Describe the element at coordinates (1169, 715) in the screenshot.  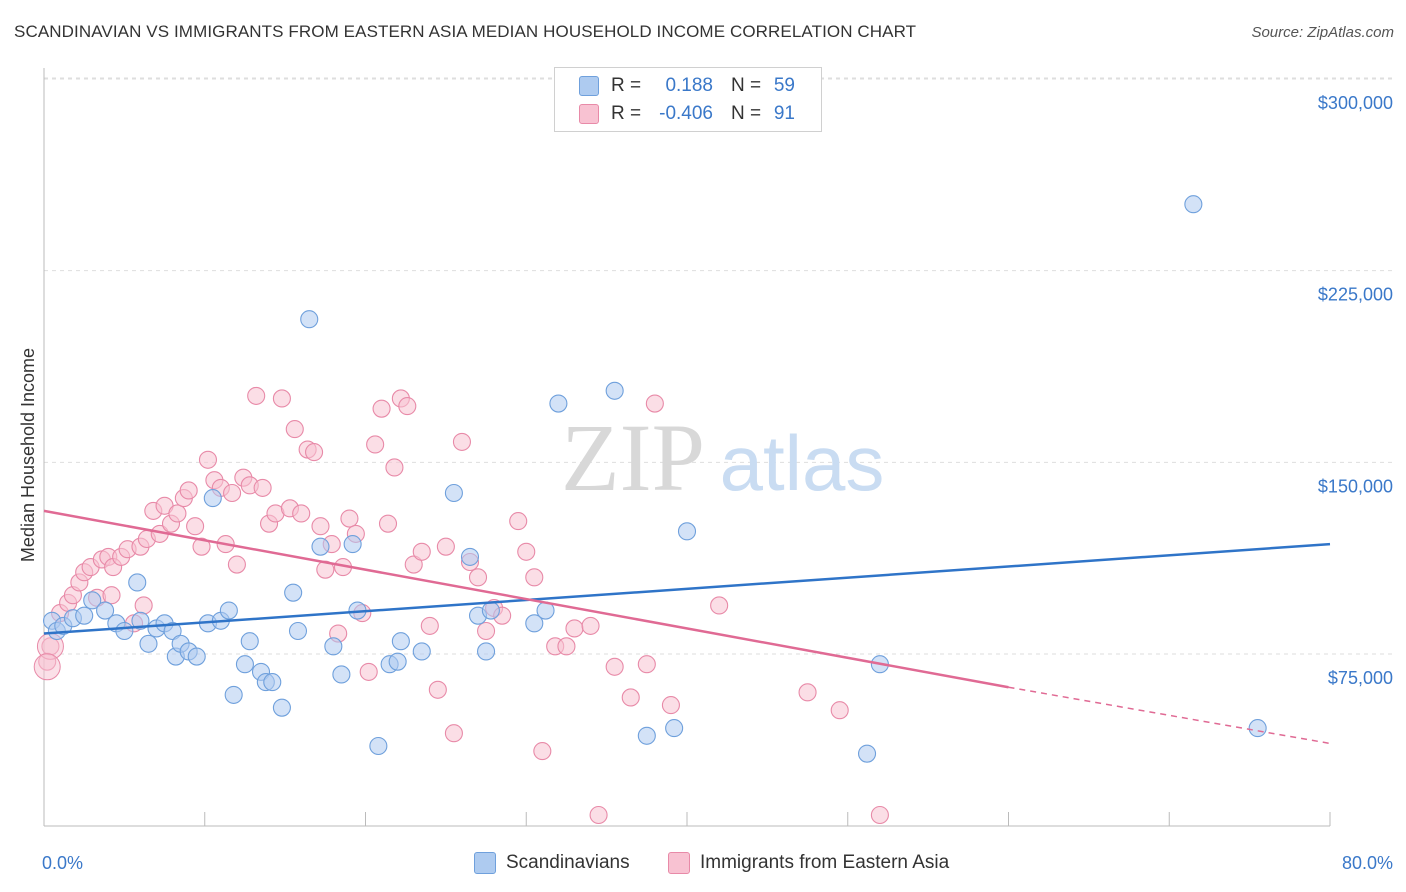
I see `trend-line-eastern-asia-extrapolated` at that location.